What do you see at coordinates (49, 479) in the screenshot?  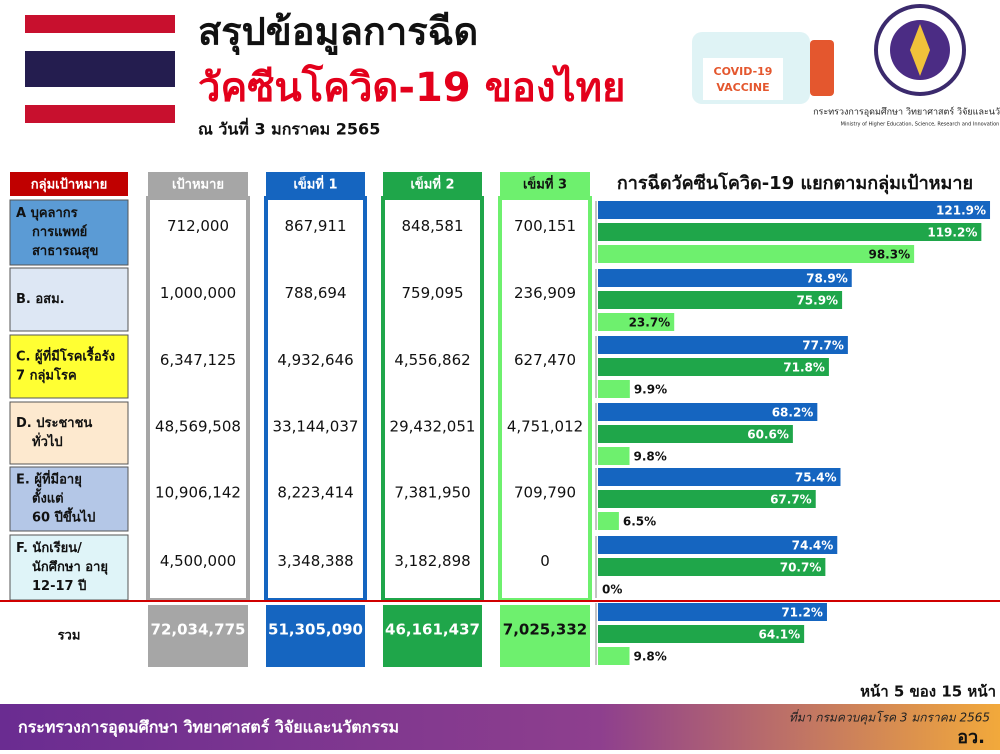 I see `group-label: E. ผู้ที่มีอายุ` at bounding box center [49, 479].